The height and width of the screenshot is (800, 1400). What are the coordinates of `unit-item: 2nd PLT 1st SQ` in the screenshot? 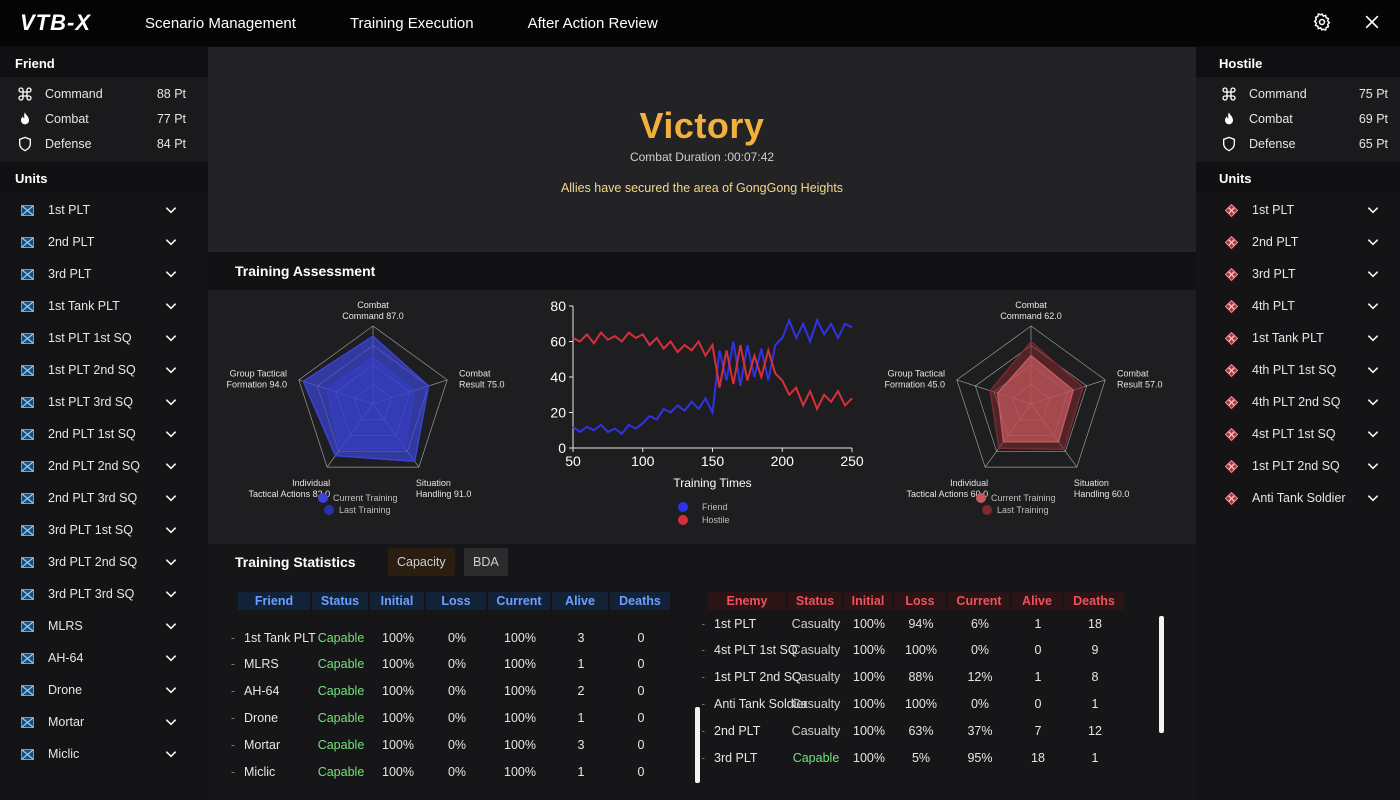 It's located at (104, 434).